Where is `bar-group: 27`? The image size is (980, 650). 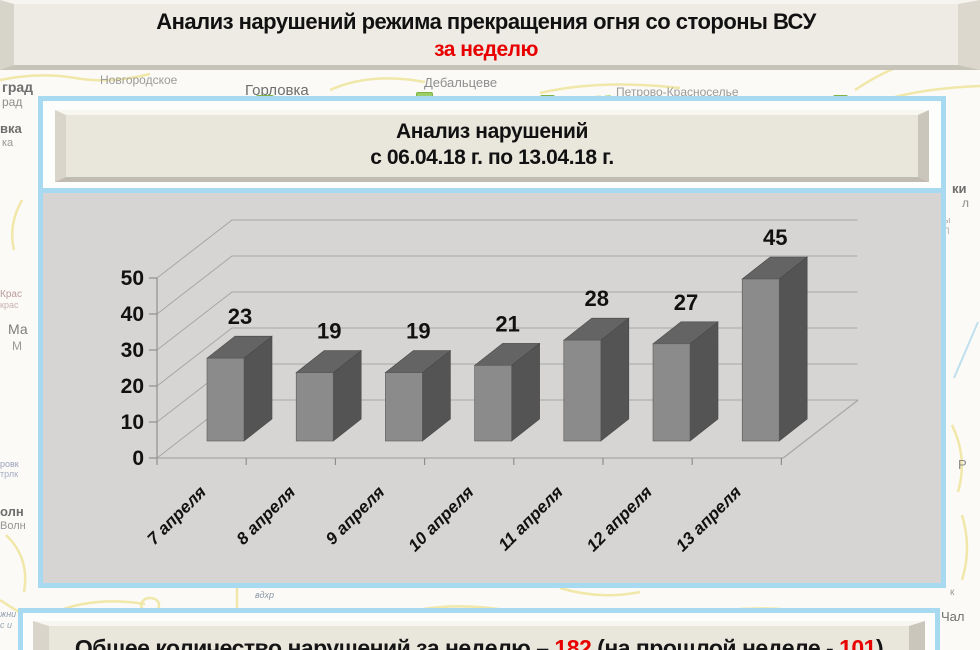
bar-group: 27 is located at coordinates (685, 366).